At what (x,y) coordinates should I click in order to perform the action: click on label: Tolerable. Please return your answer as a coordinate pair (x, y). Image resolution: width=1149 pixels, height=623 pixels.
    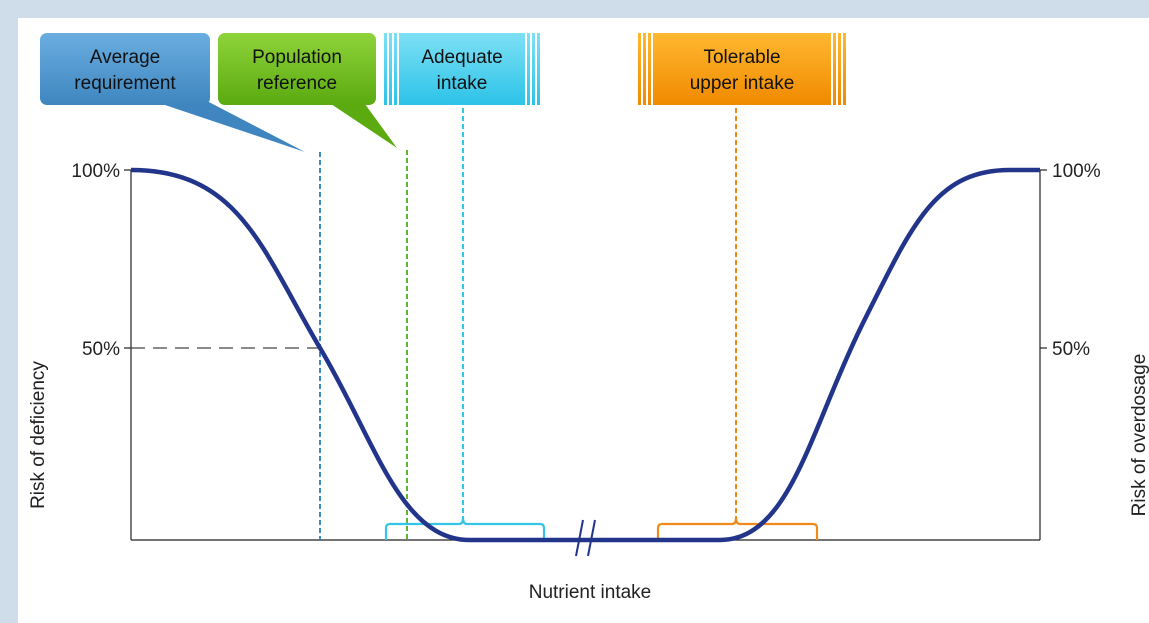
    Looking at the image, I should click on (741, 57).